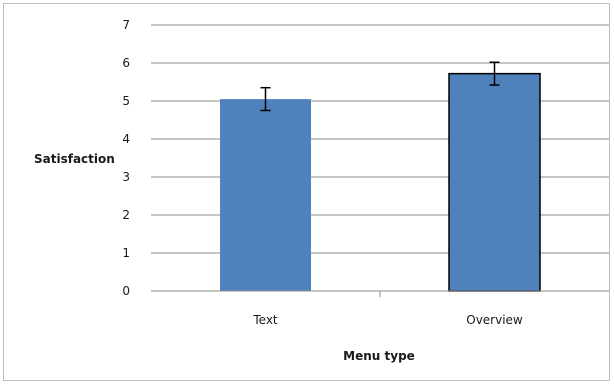 The height and width of the screenshot is (385, 614). Describe the element at coordinates (126, 63) in the screenshot. I see `y-tick-label: 6` at that location.